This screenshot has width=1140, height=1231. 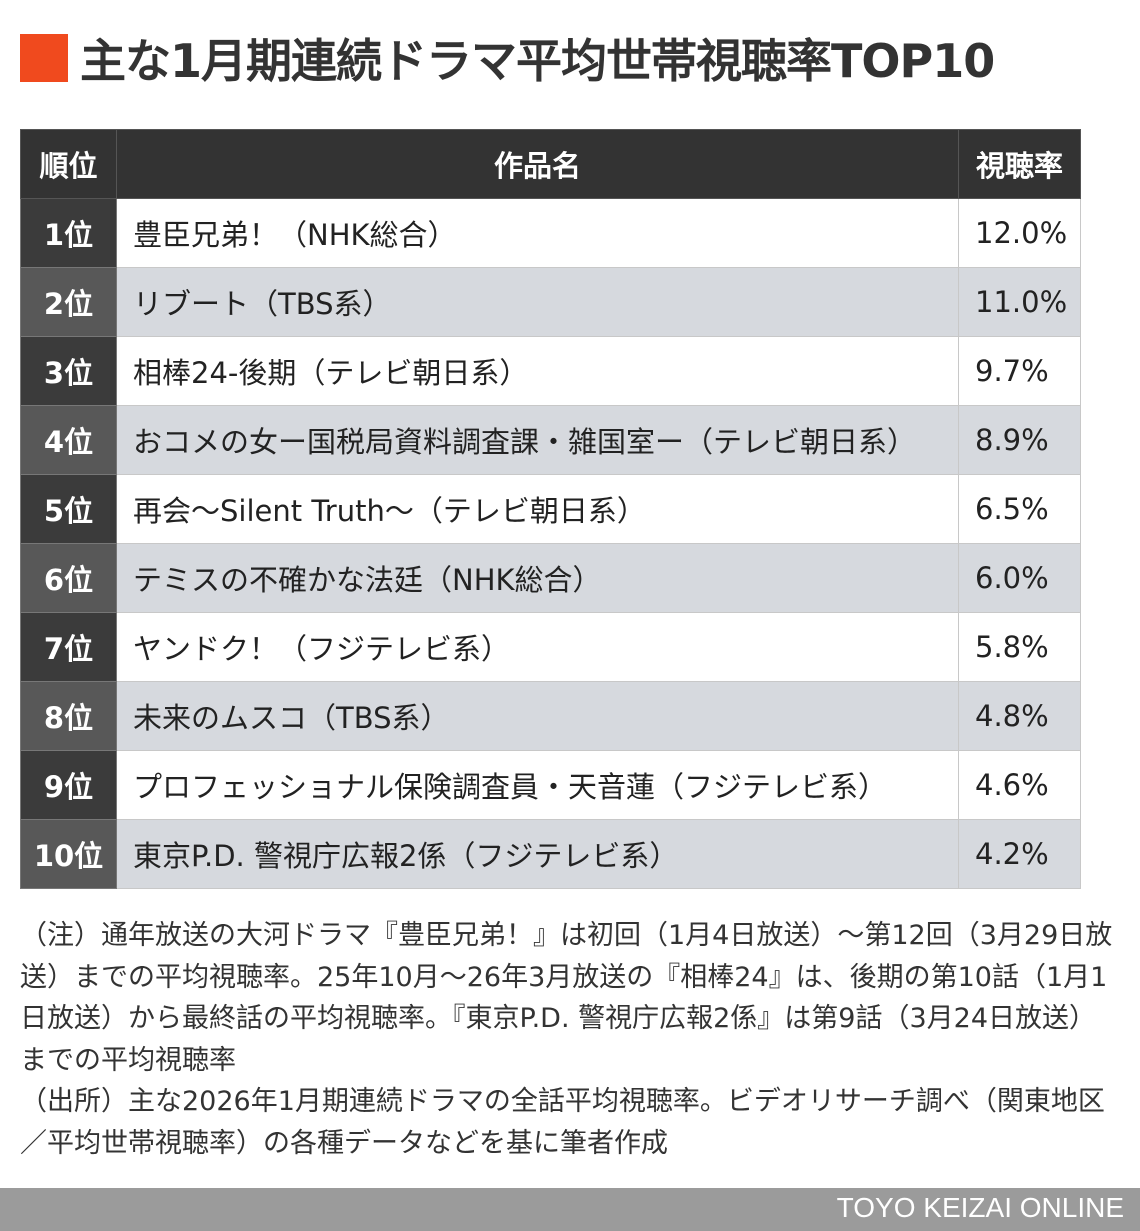 I want to click on header-rank: 順位, so click(x=68, y=164).